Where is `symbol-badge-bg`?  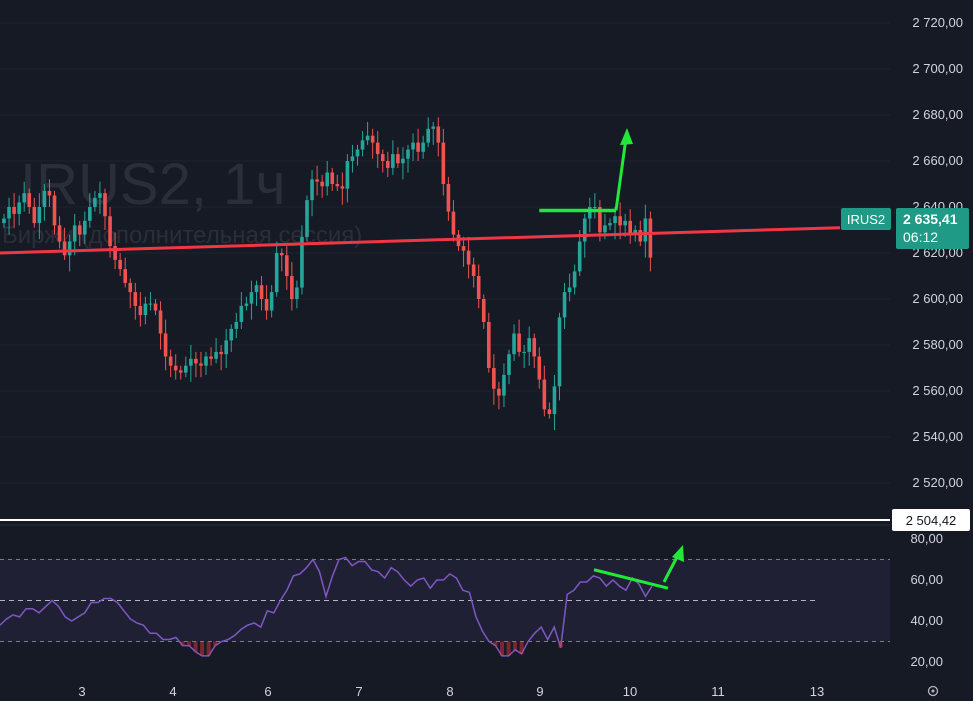
symbol-badge-bg is located at coordinates (866, 219).